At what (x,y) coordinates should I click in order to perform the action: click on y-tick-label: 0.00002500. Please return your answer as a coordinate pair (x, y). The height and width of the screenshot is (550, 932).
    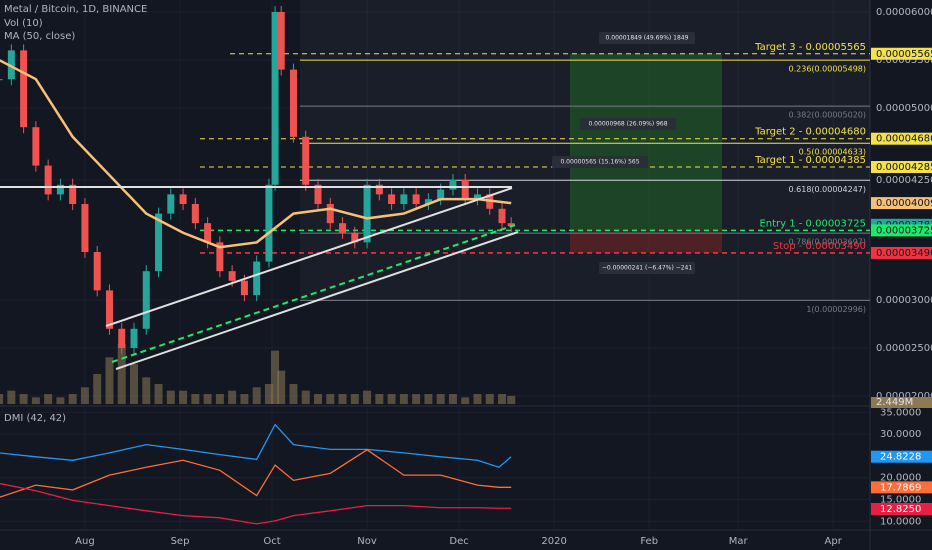
    Looking at the image, I should click on (904, 348).